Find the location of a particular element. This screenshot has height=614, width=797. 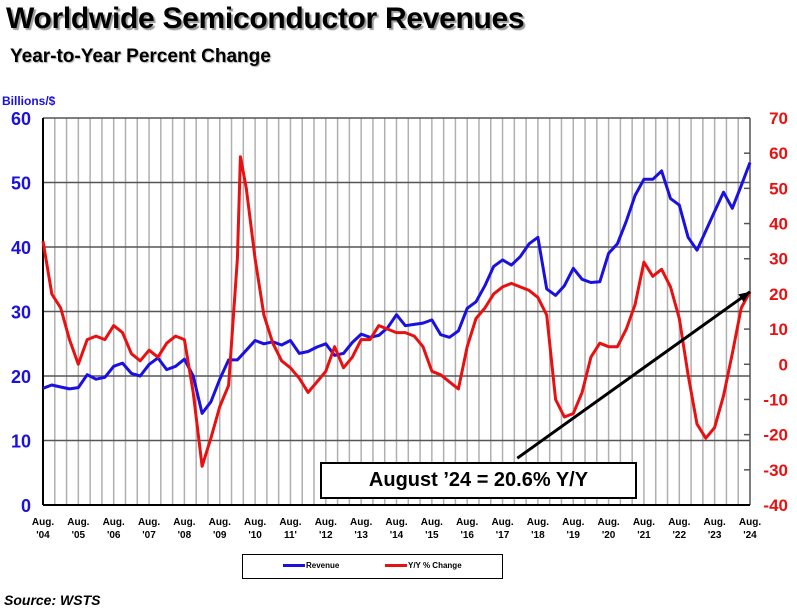

x-axis-tick-label: '23 is located at coordinates (715, 535).